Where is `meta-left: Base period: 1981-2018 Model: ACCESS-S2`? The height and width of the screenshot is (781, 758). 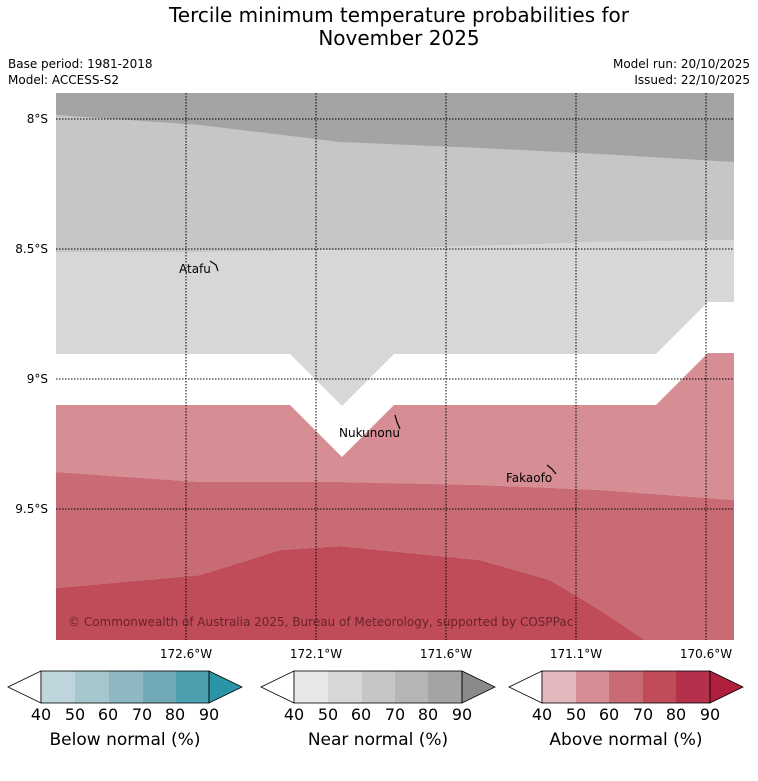
meta-left: Base period: 1981-2018 Model: ACCESS-S2 is located at coordinates (80, 72).